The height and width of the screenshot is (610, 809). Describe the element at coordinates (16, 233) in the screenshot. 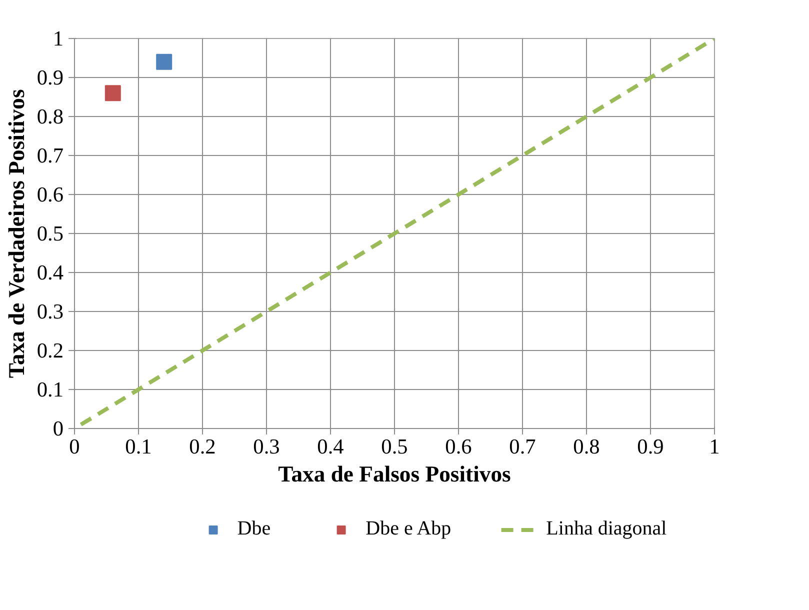

I see `y-axis-title: Taxa de Verdadeiros Positivos` at that location.